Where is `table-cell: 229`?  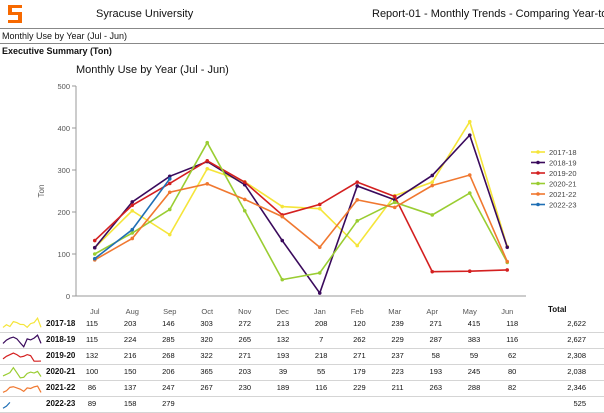 table-cell: 229 is located at coordinates (397, 339).